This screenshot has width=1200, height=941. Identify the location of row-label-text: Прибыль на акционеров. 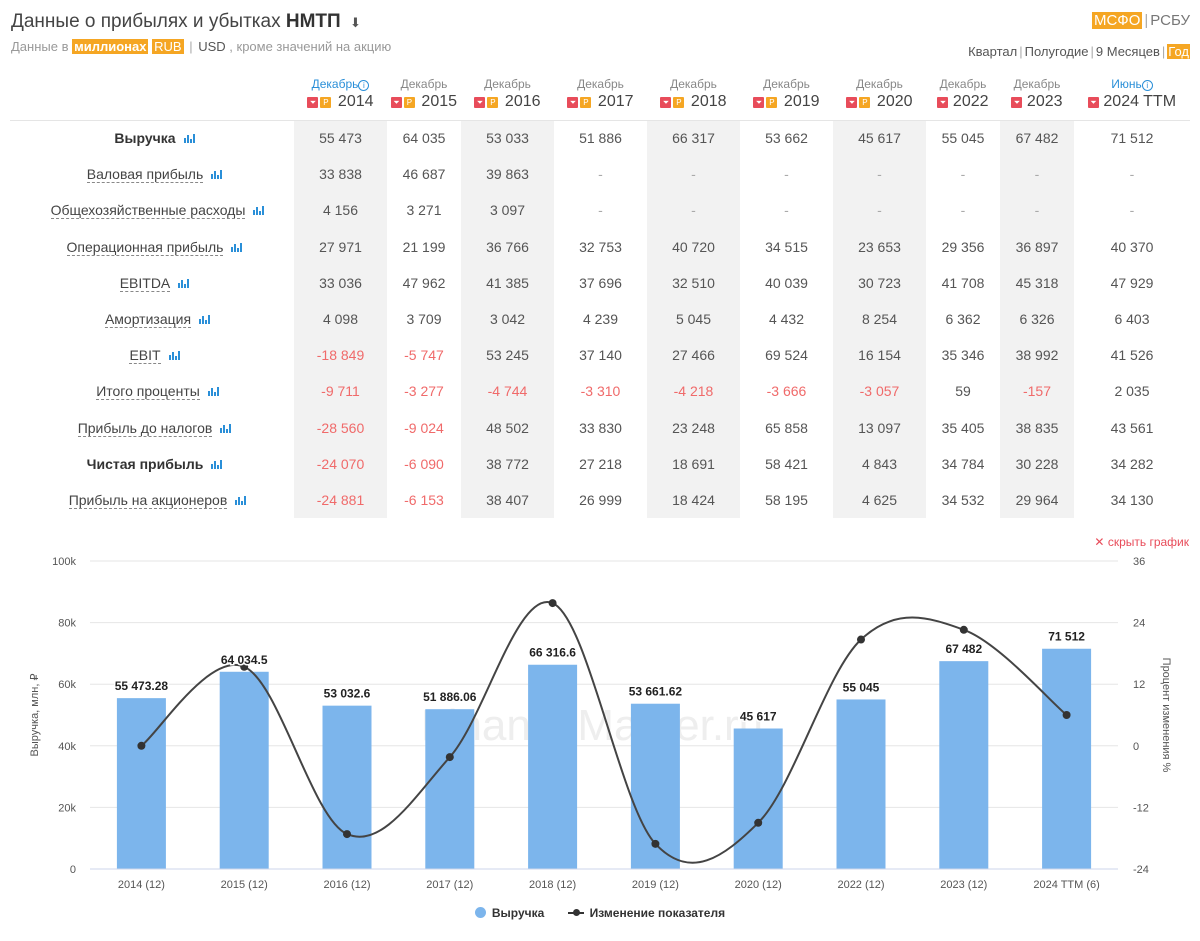
(148, 500).